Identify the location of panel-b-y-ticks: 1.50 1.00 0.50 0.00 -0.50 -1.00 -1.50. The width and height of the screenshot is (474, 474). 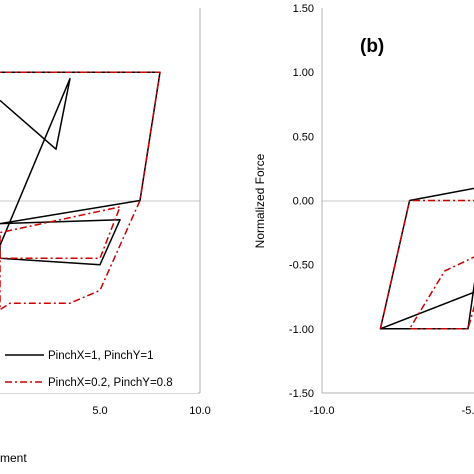
(301, 201).